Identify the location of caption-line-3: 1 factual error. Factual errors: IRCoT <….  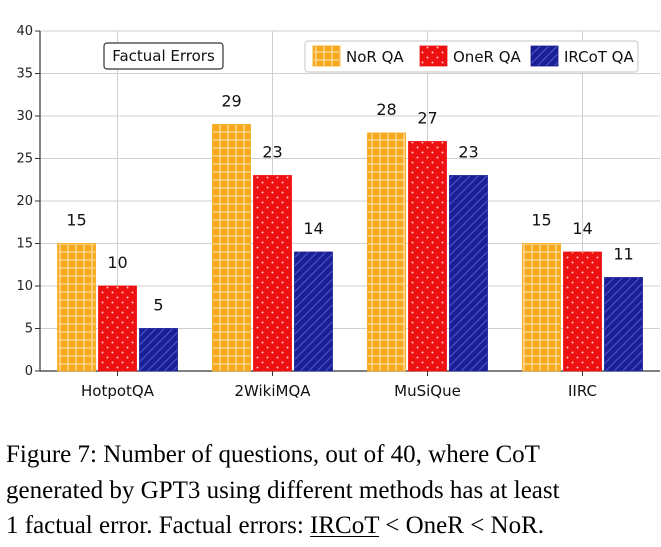
(333, 526).